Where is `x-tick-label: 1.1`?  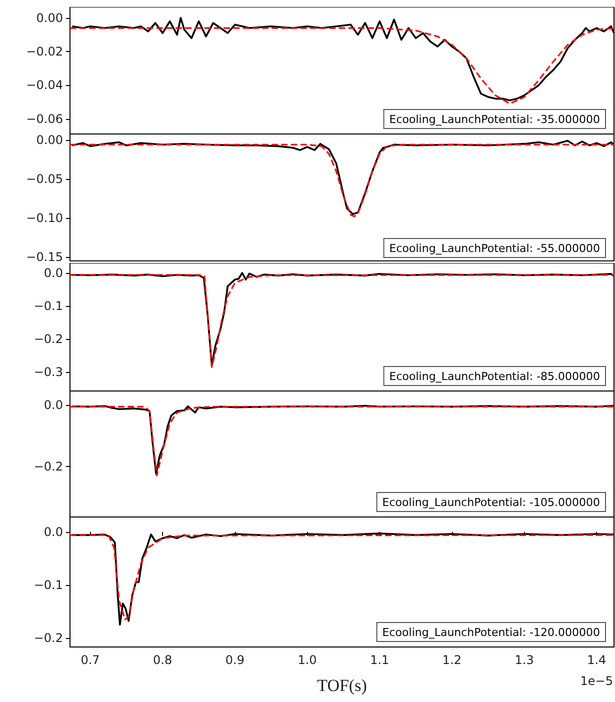
x-tick-label: 1.1 is located at coordinates (380, 660).